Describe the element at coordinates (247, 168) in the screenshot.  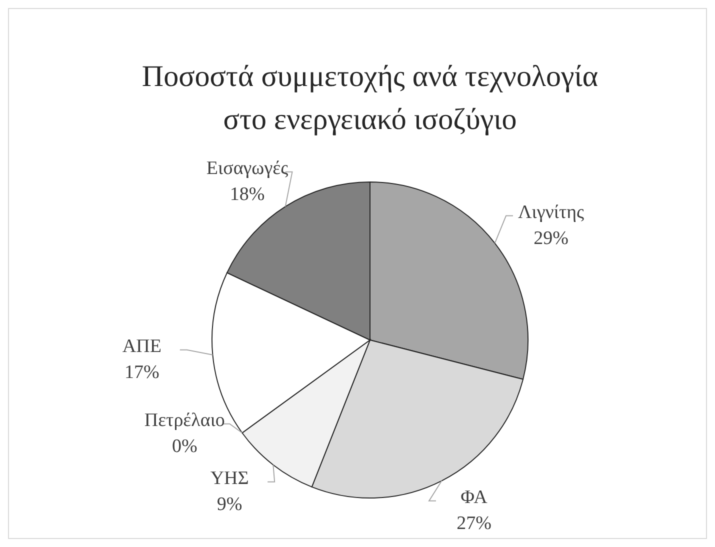
I see `slice-label: Εισαγωγές` at that location.